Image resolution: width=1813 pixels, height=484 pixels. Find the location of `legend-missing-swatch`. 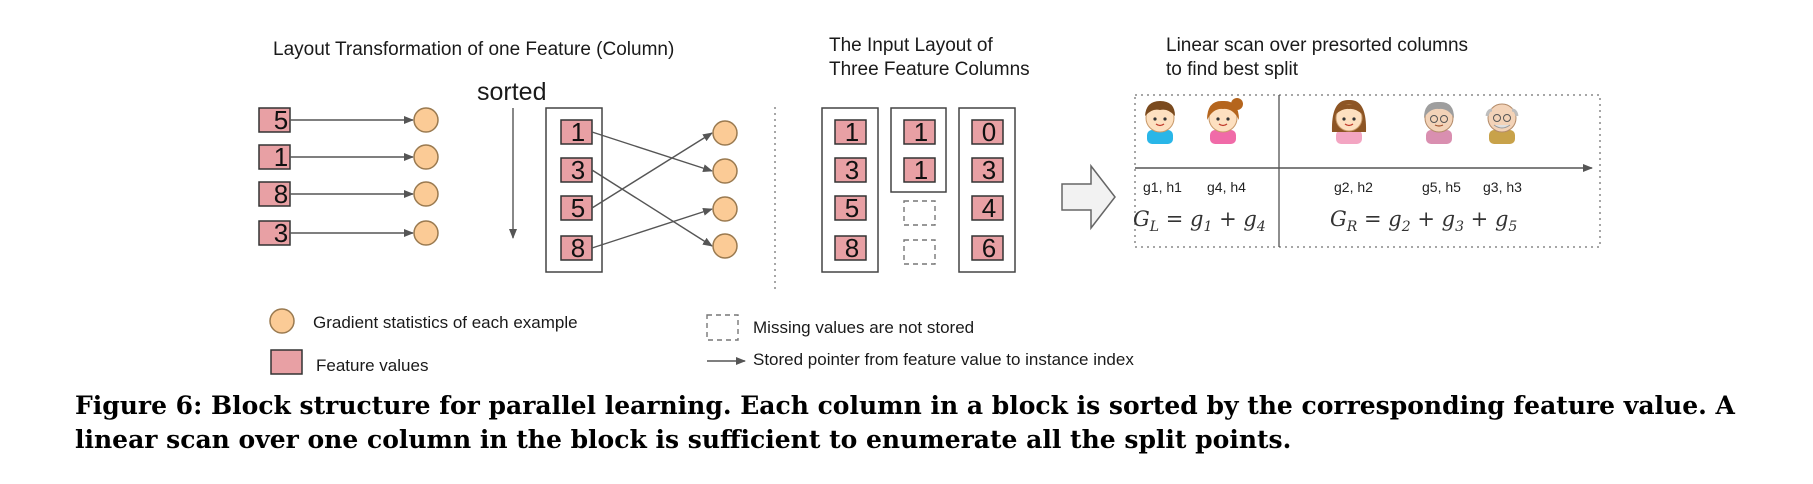

legend-missing-swatch is located at coordinates (722, 327).